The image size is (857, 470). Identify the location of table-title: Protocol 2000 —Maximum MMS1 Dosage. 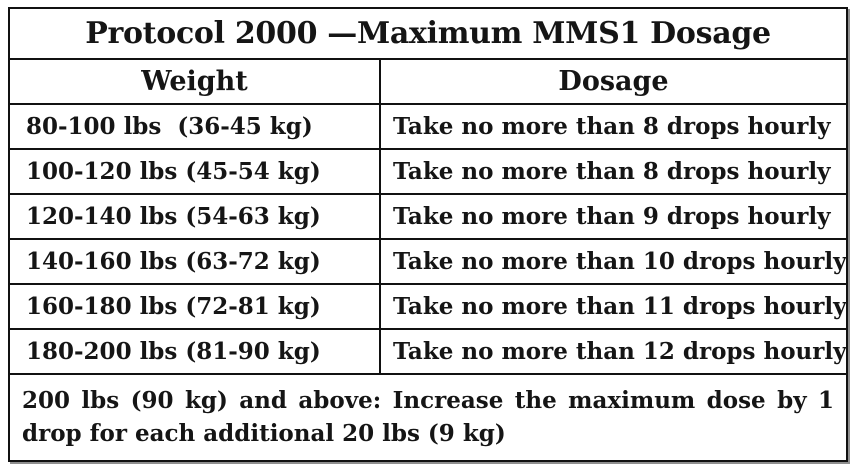
(428, 34).